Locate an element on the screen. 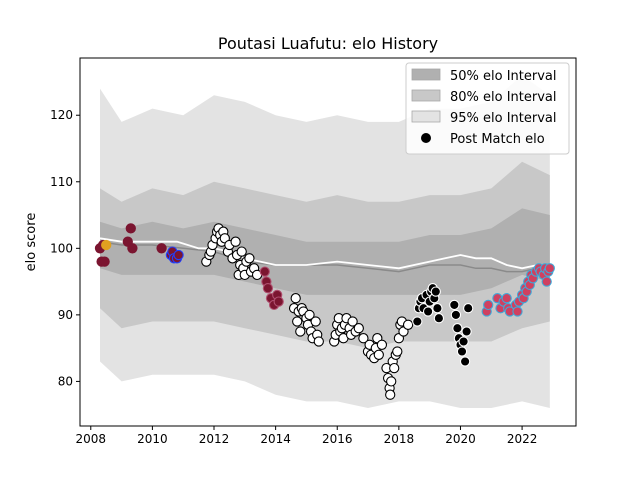 This screenshot has width=640, height=484. x-tick-label: 2010 is located at coordinates (152, 439).